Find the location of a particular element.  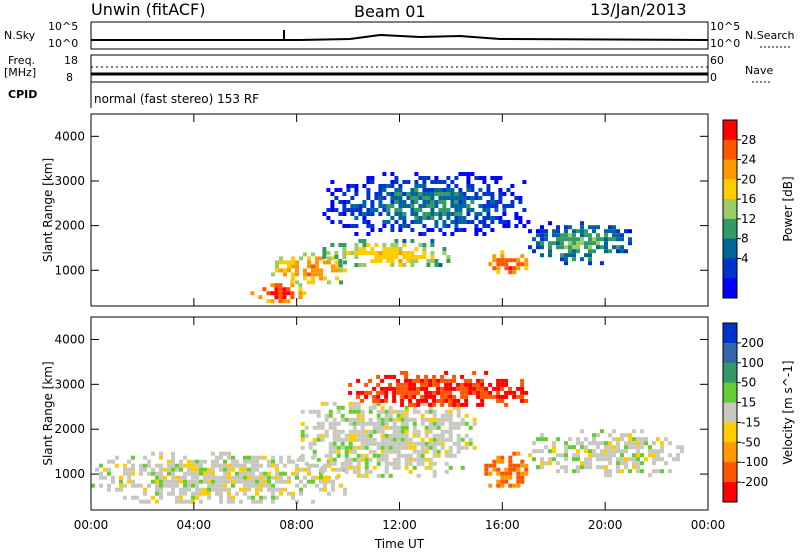

nave-tick-top: 60 is located at coordinates (717, 60).